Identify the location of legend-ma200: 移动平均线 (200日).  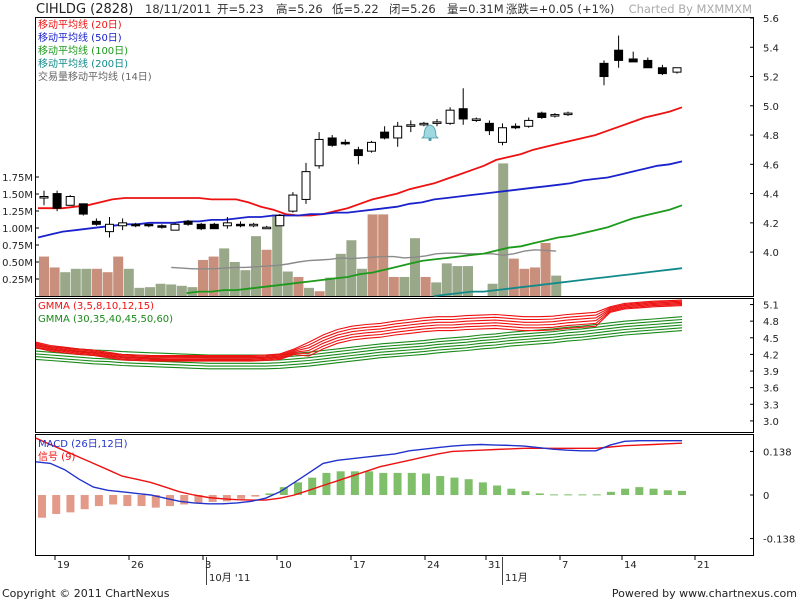
(83, 63).